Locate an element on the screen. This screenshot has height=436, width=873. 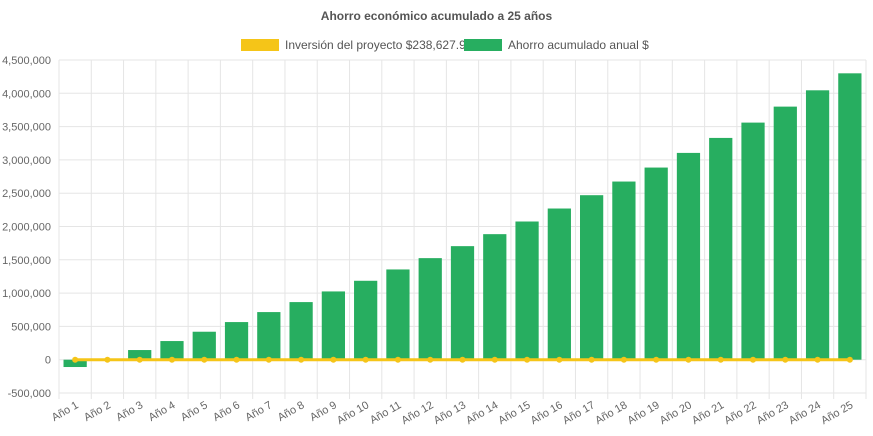
x-tick-label: Año 19 is located at coordinates (643, 413).